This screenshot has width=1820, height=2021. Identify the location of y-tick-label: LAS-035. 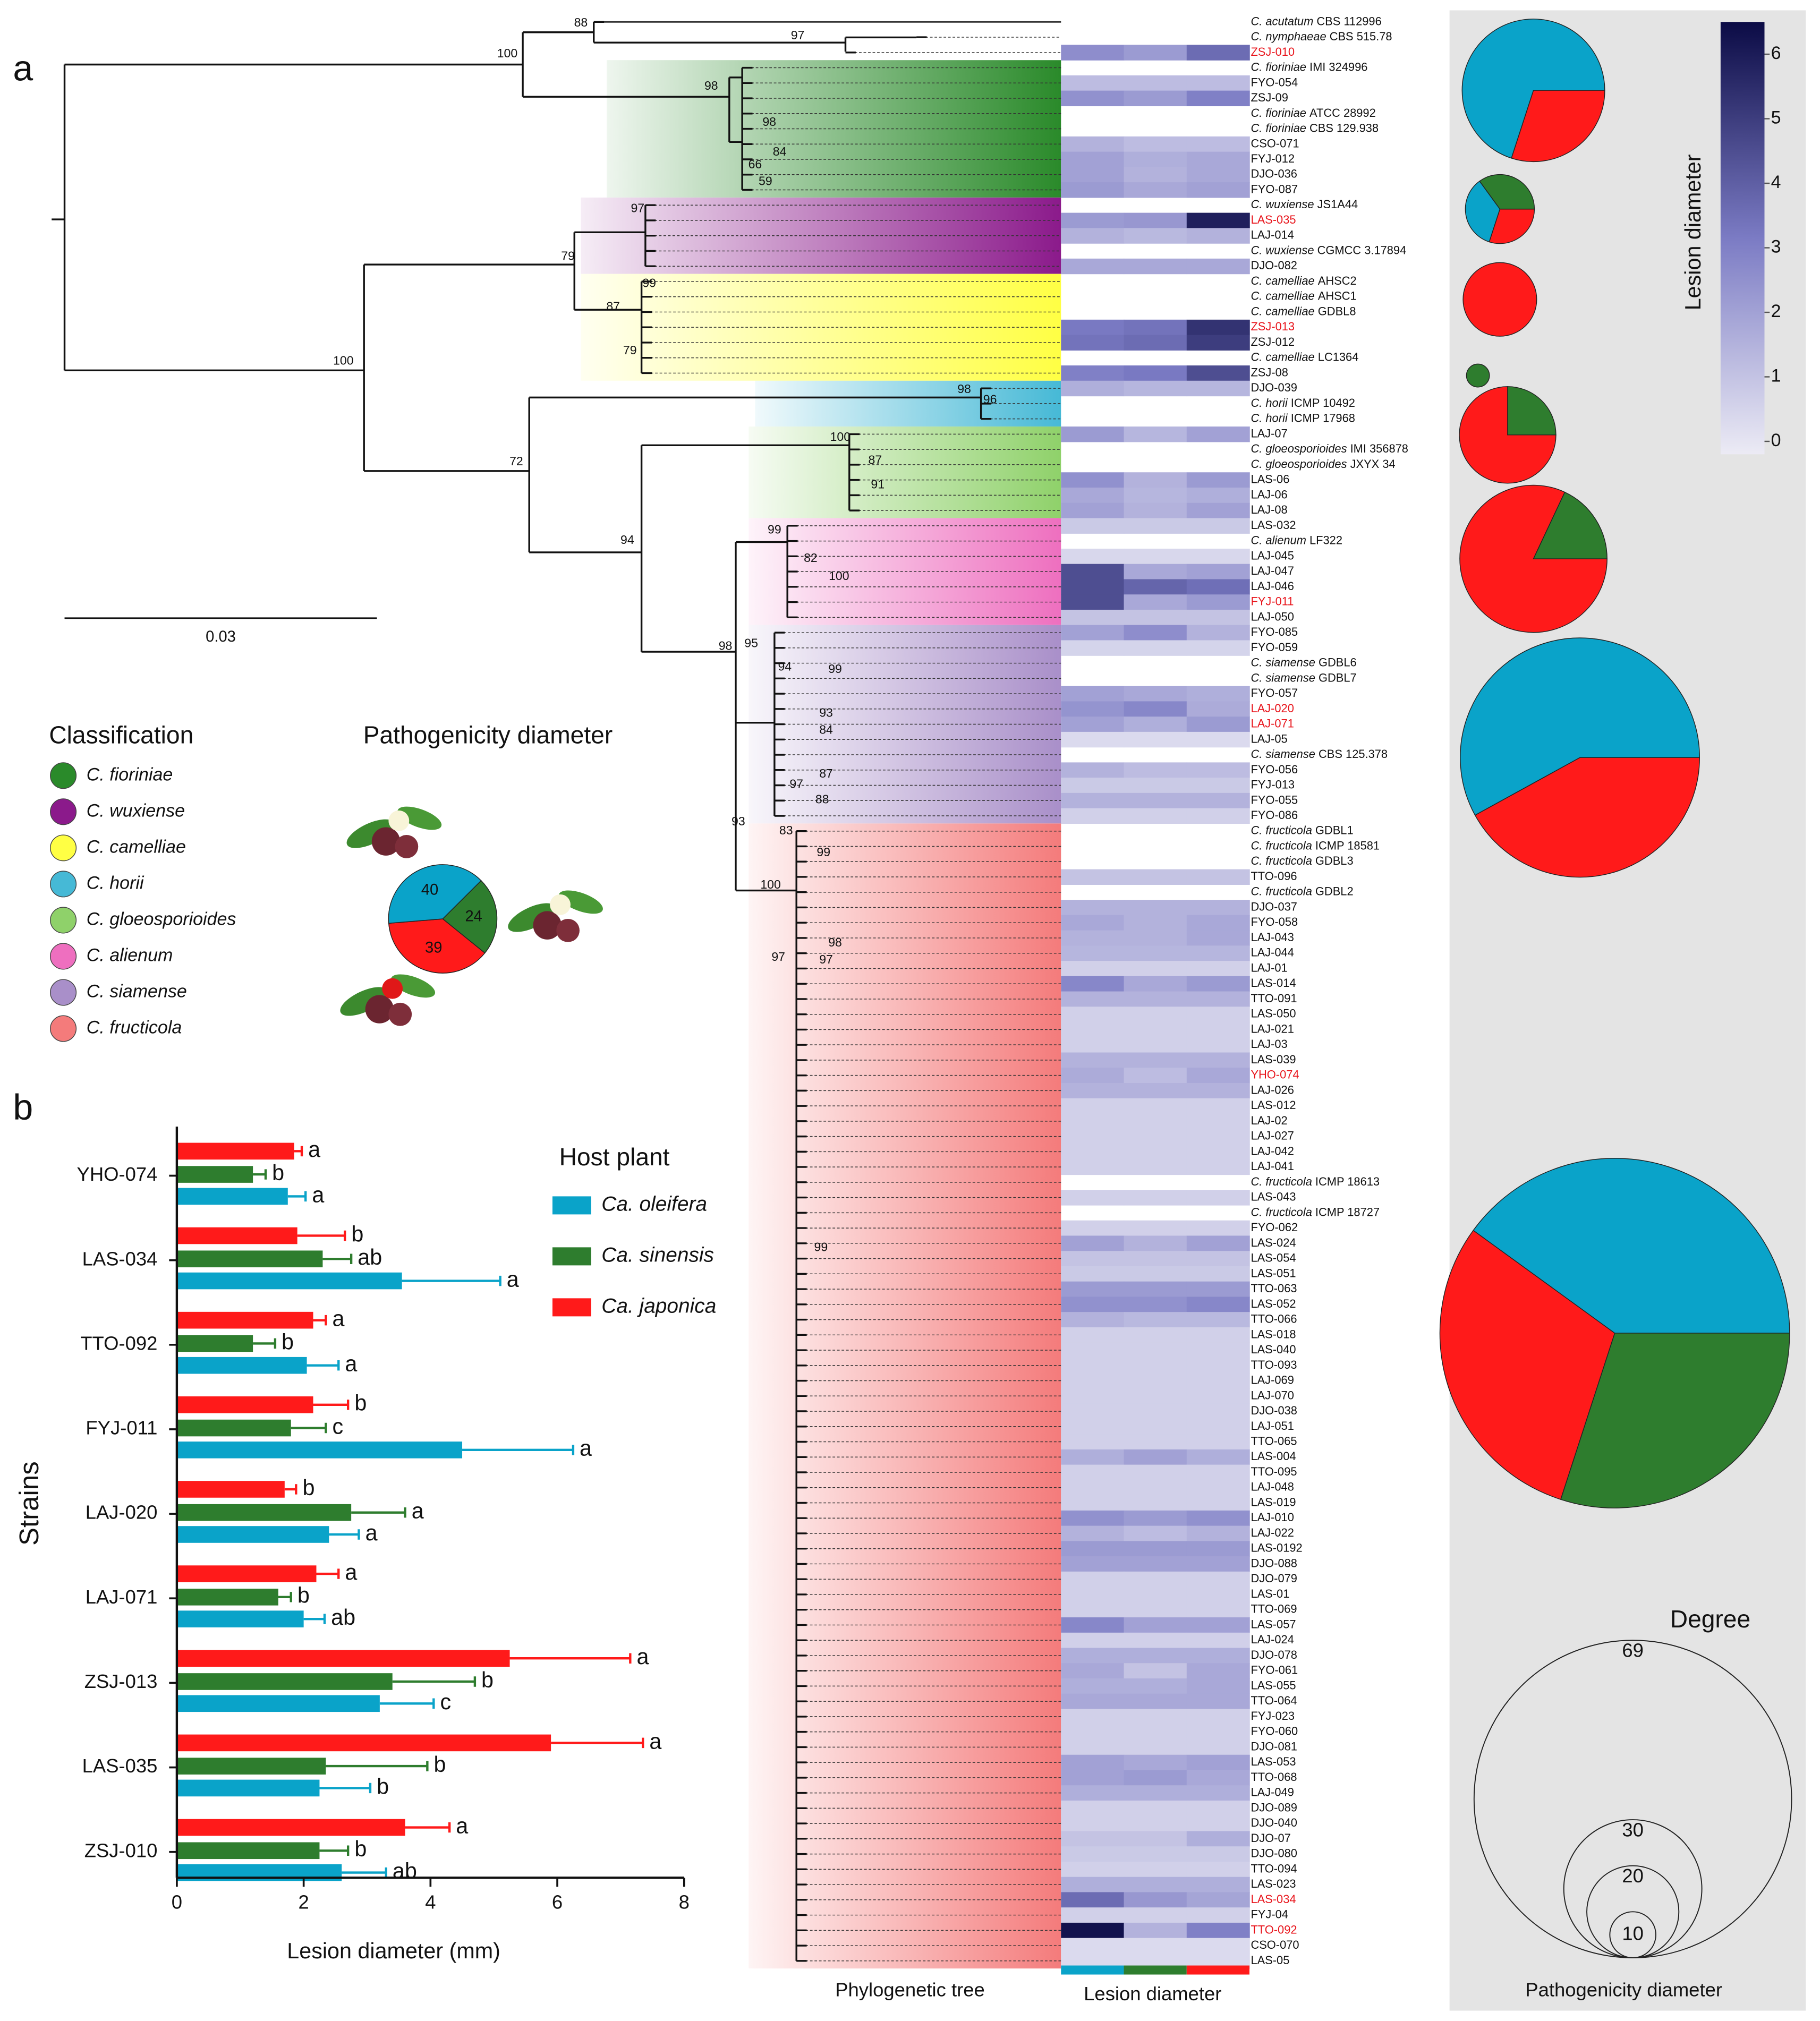
(120, 1766).